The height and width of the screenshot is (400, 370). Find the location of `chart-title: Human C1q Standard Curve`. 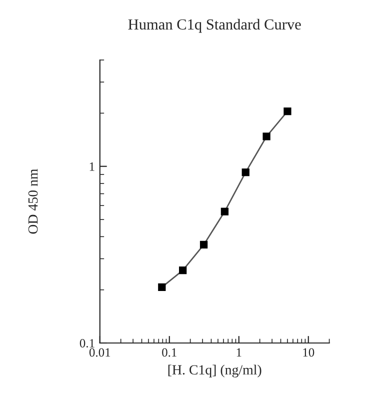

chart-title: Human C1q Standard Curve is located at coordinates (214, 25).